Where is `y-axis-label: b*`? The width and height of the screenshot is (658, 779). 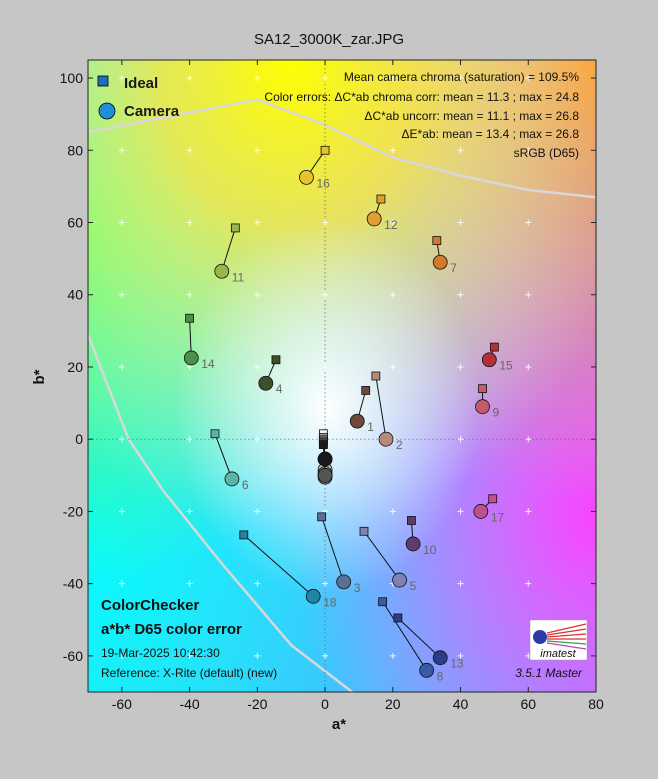
y-axis-label: b* is located at coordinates (39, 376).